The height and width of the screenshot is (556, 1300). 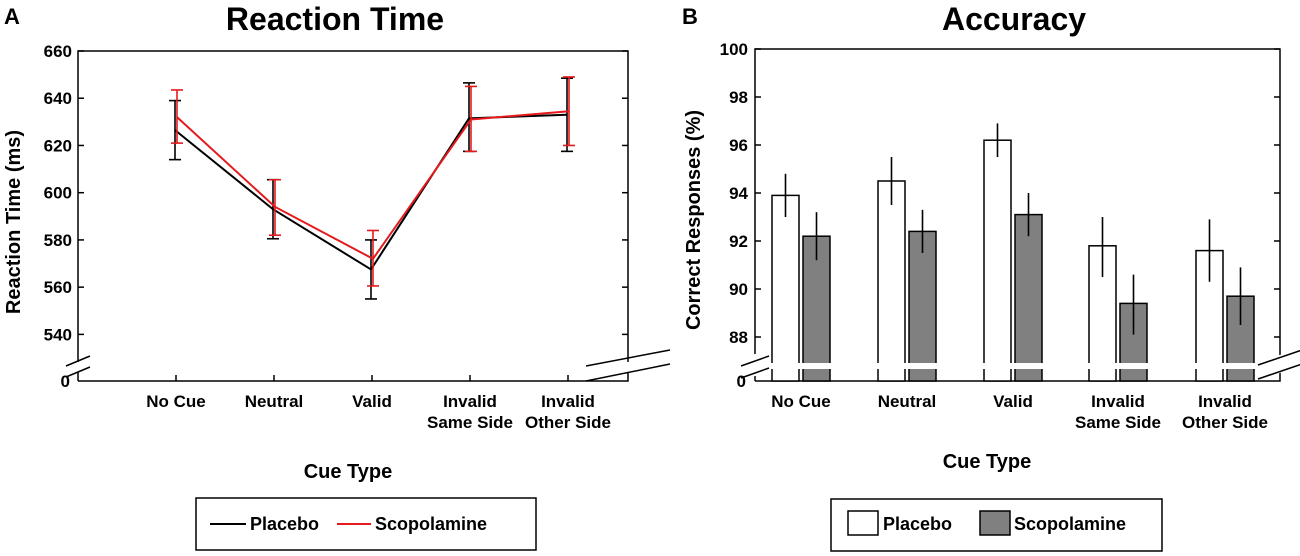 What do you see at coordinates (741, 381) in the screenshot?
I see `acc-y-zero-label: 0` at bounding box center [741, 381].